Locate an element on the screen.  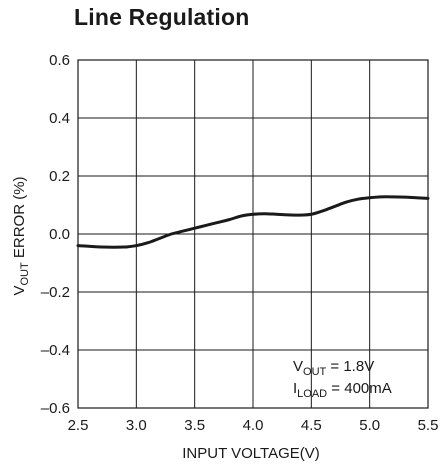
x-tick-label: 2.5 is located at coordinates (78, 425).